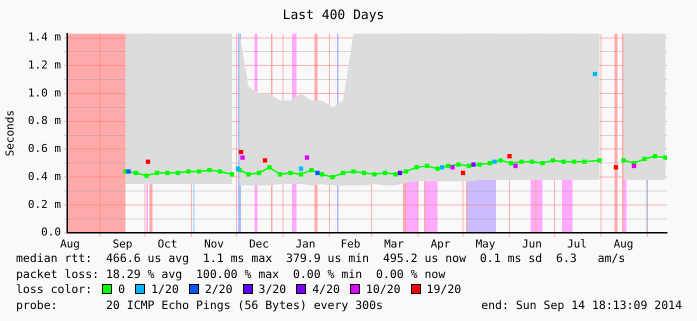  What do you see at coordinates (45, 37) in the screenshot?
I see `y-tick-label: 1.4 m` at bounding box center [45, 37].